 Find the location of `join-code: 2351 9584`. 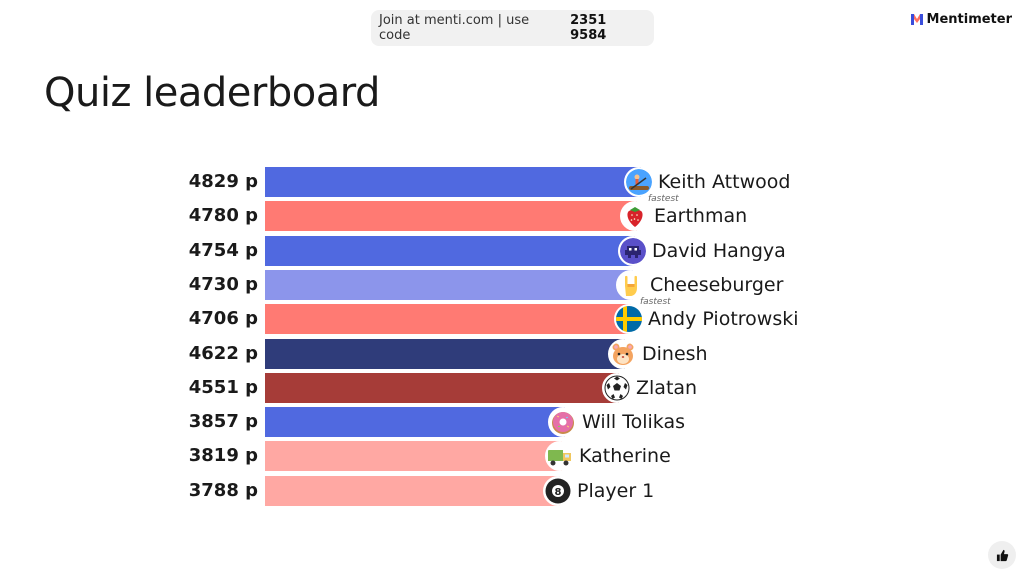

join-code: 2351 9584 is located at coordinates (588, 28).